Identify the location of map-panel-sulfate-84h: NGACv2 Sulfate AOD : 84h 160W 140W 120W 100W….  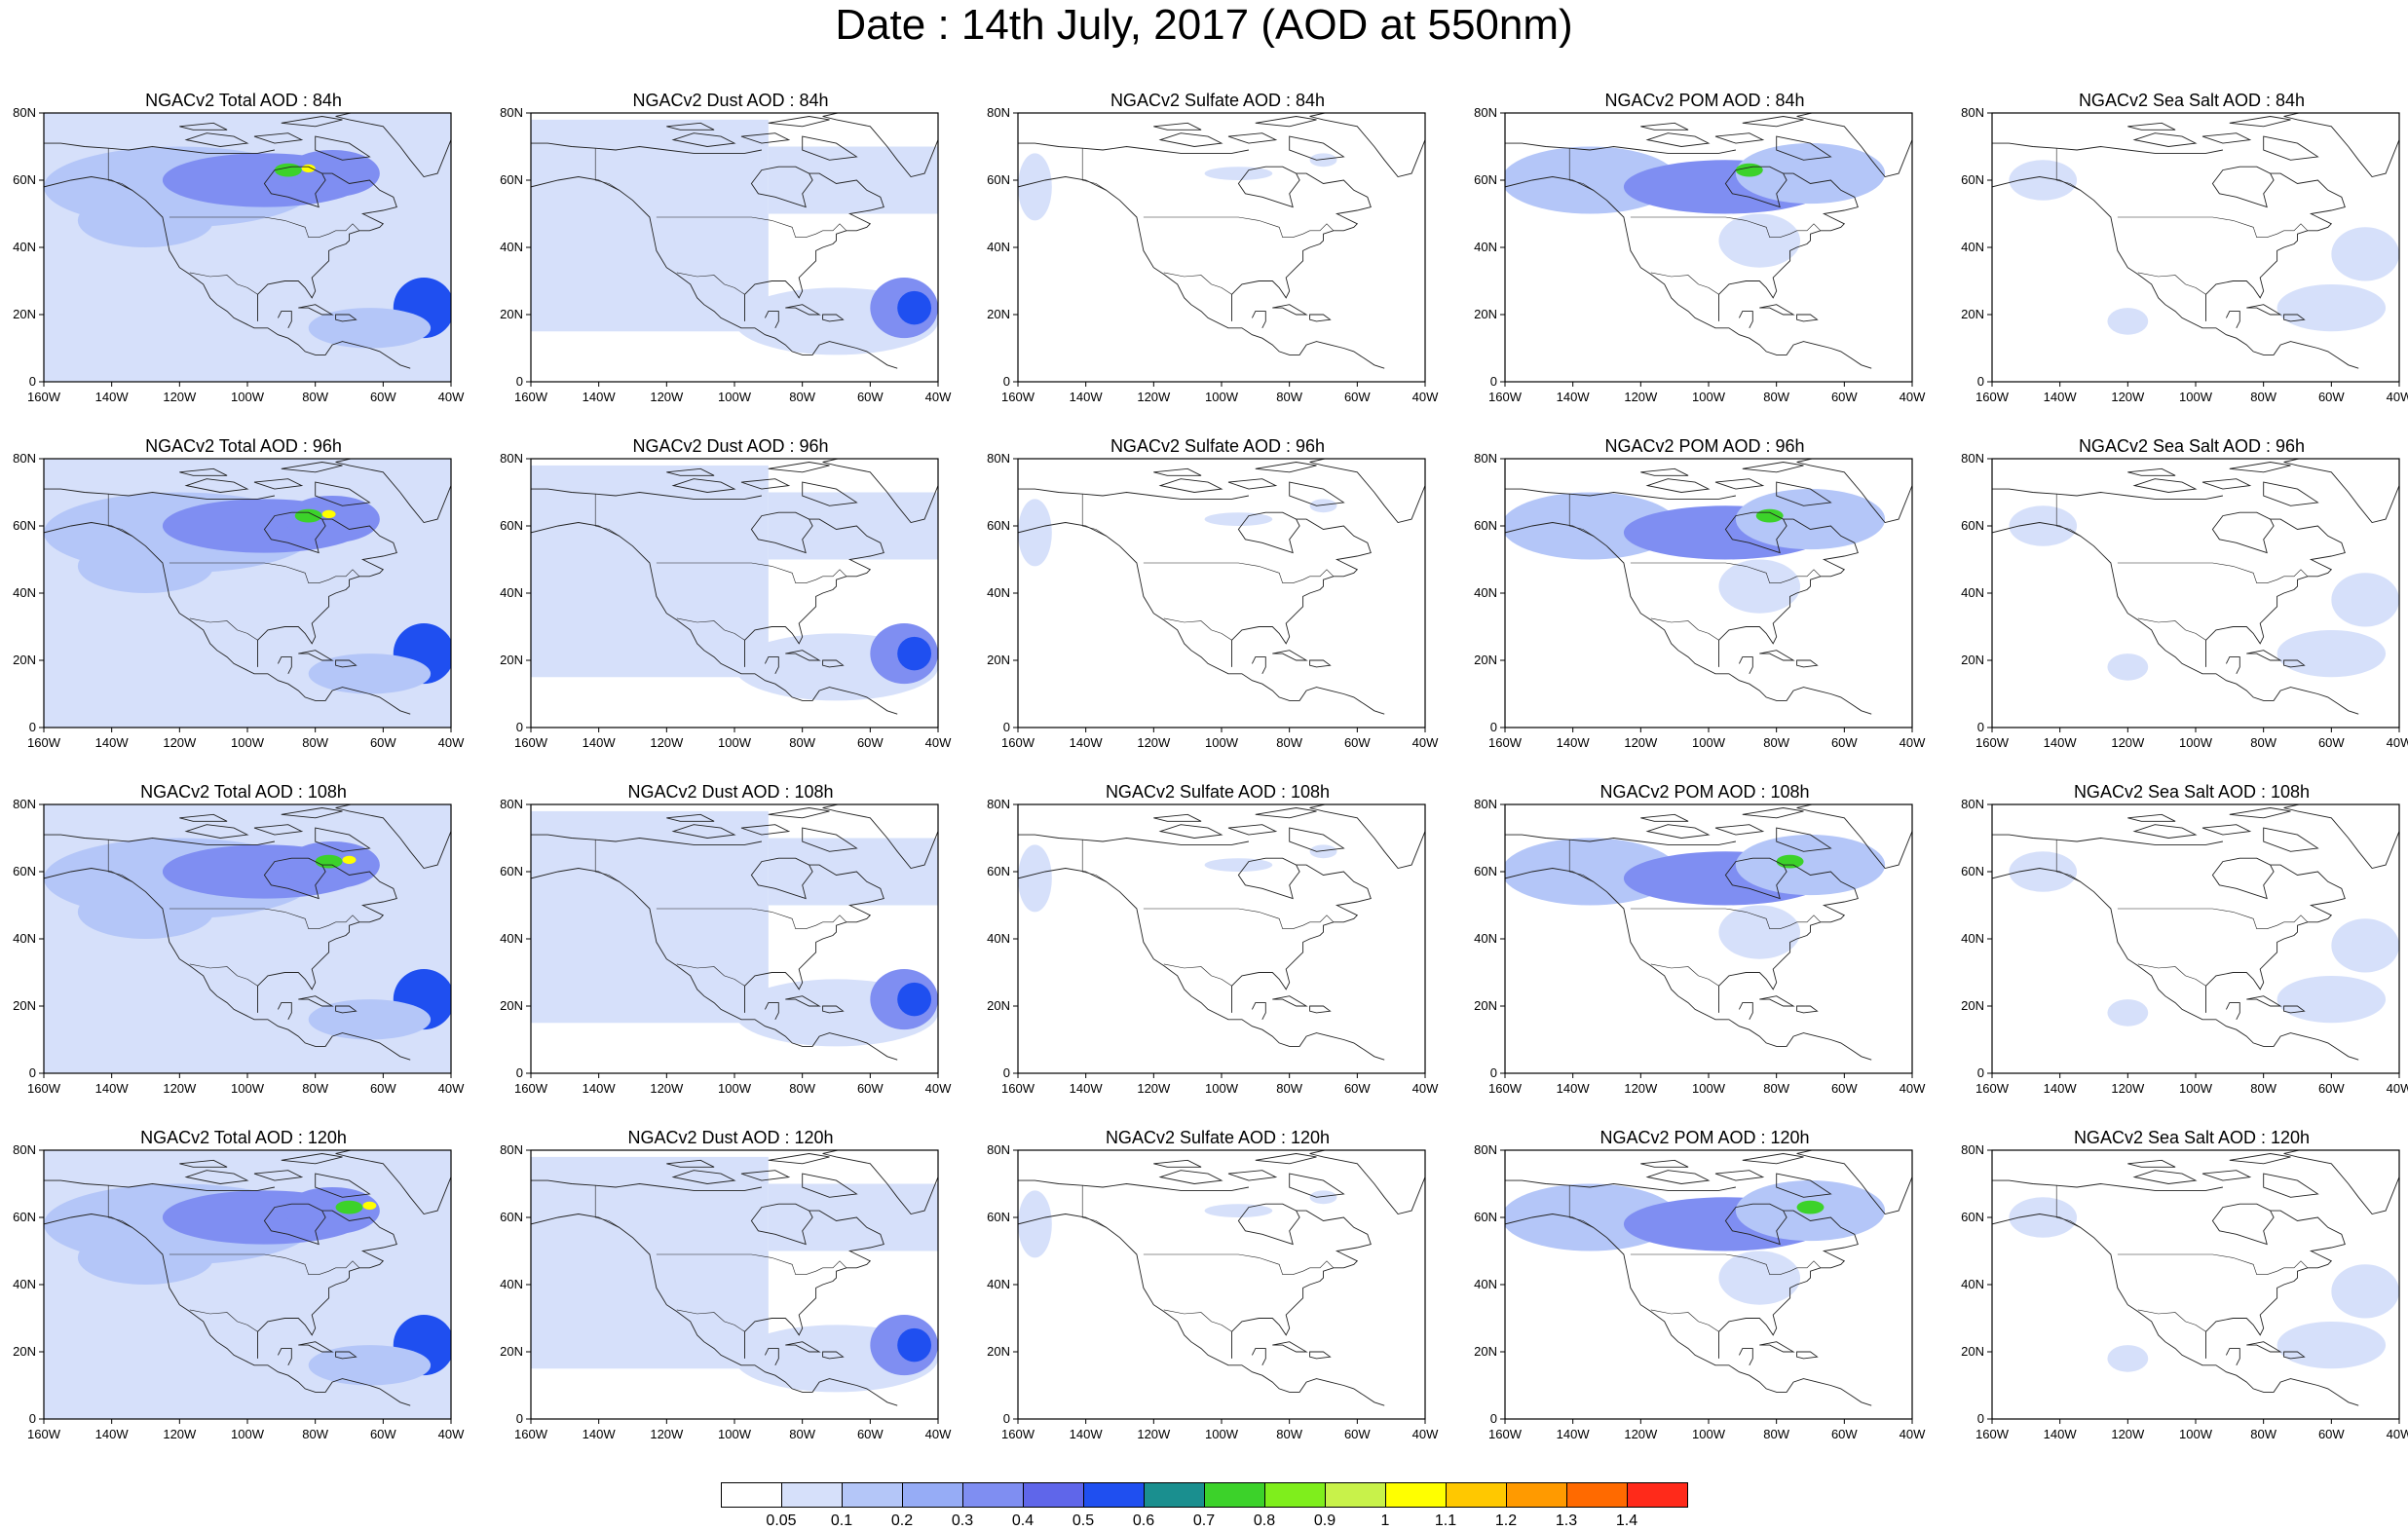
(1217, 247).